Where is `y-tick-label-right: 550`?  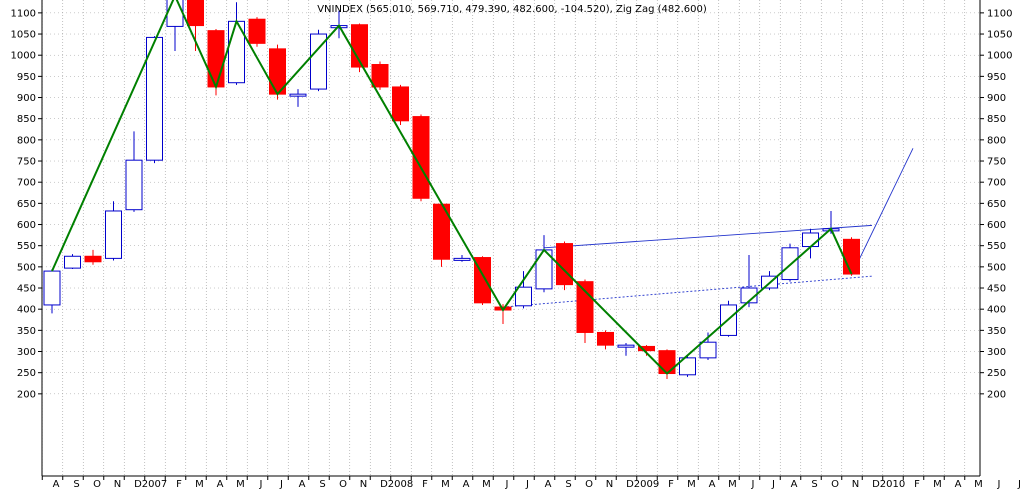 y-tick-label-right: 550 is located at coordinates (996, 246).